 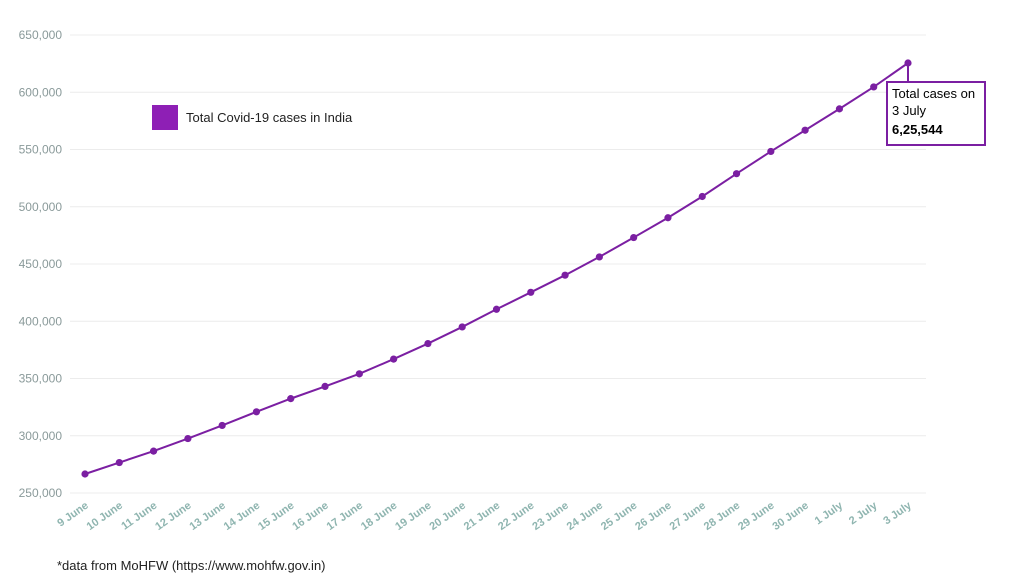 I want to click on legend-swatch, so click(x=165, y=117).